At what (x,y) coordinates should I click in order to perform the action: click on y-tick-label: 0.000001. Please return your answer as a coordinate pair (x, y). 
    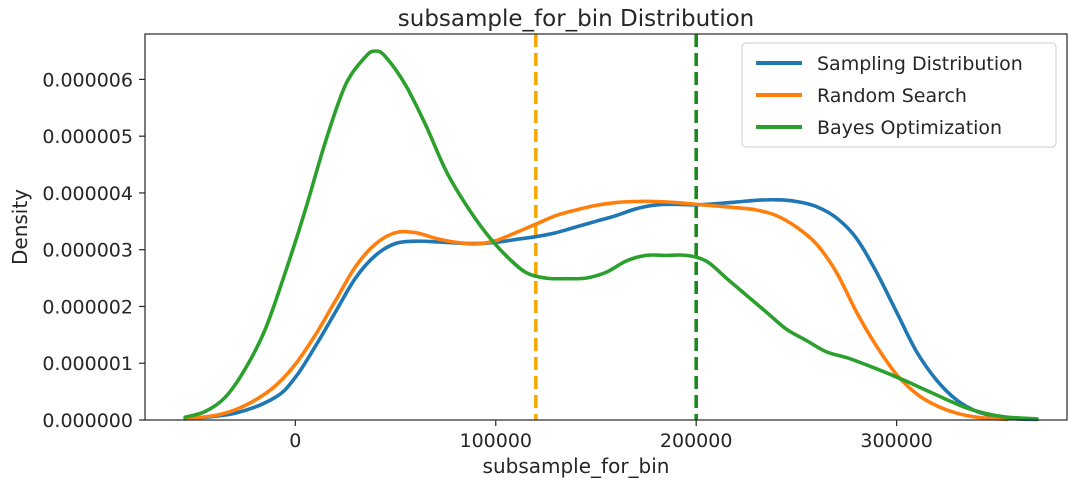
    Looking at the image, I should click on (87, 364).